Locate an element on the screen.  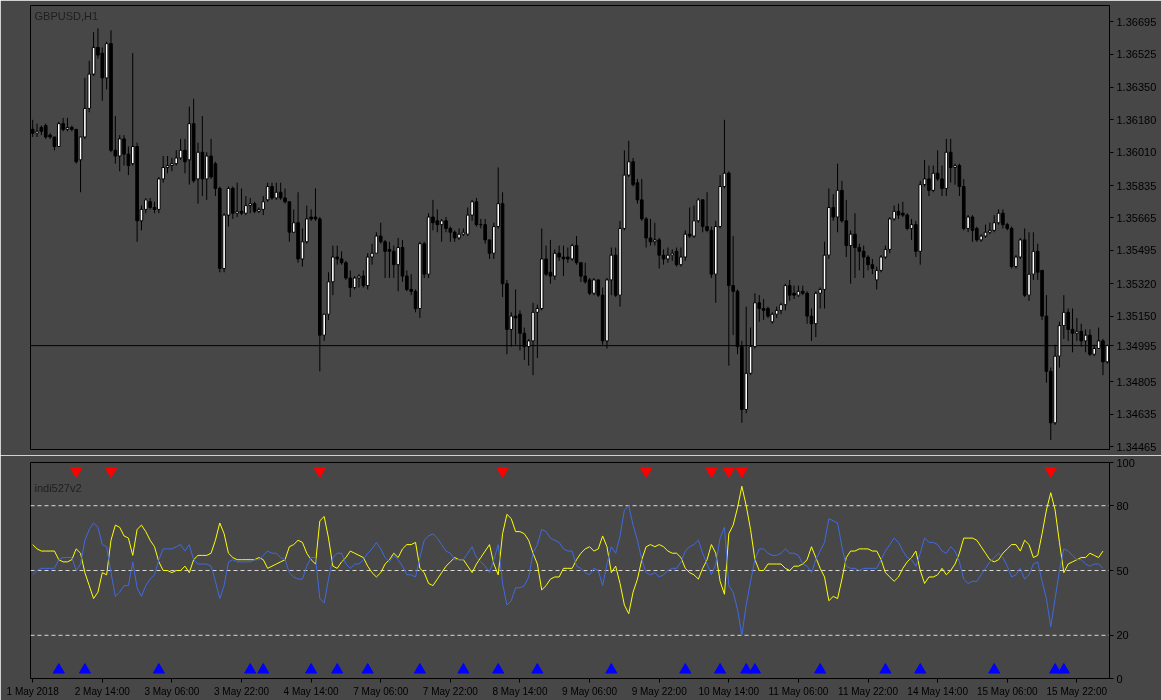
x-tick-label: 11 May 06:00 is located at coordinates (798, 691).